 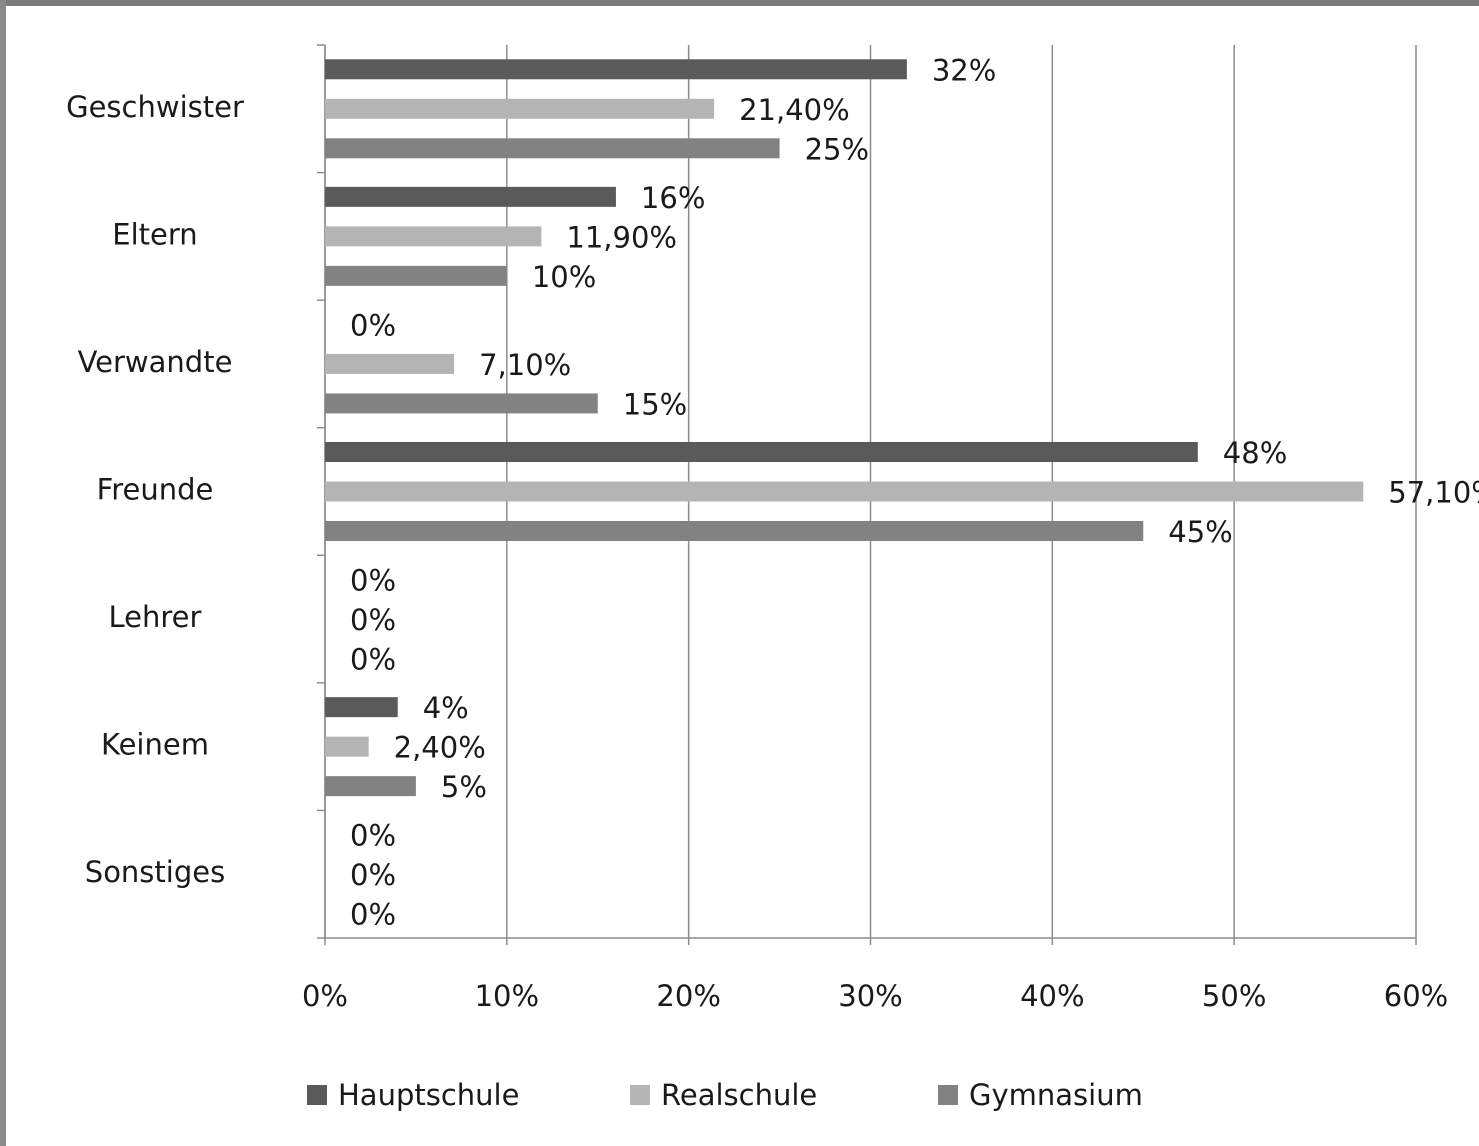 I want to click on x-tick-label: 60%, so click(x=1416, y=996).